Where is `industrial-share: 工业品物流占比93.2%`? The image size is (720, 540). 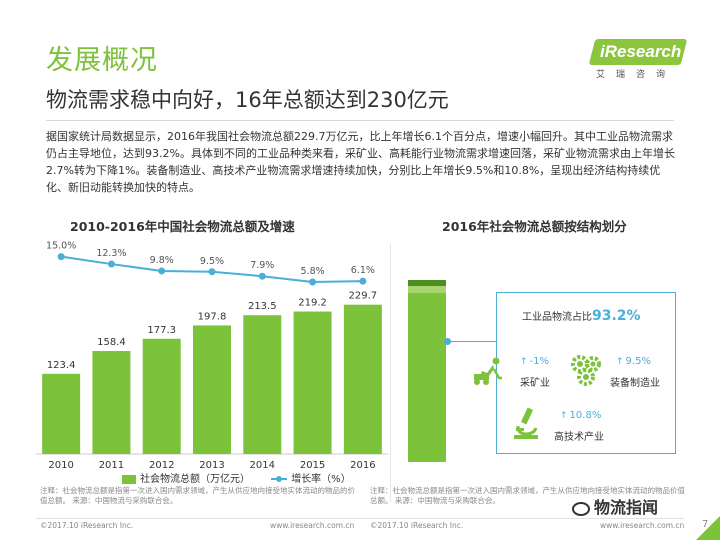
industrial-share: 工业品物流占比93.2% is located at coordinates (581, 316).